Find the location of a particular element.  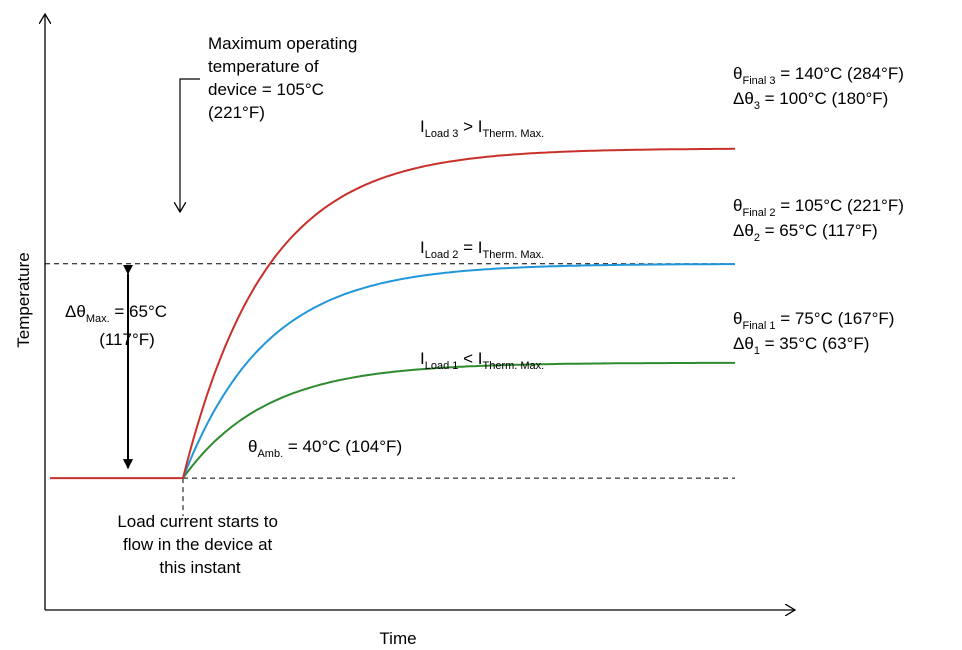

delta-max-fahrenheit: (117°F) is located at coordinates (127, 339).